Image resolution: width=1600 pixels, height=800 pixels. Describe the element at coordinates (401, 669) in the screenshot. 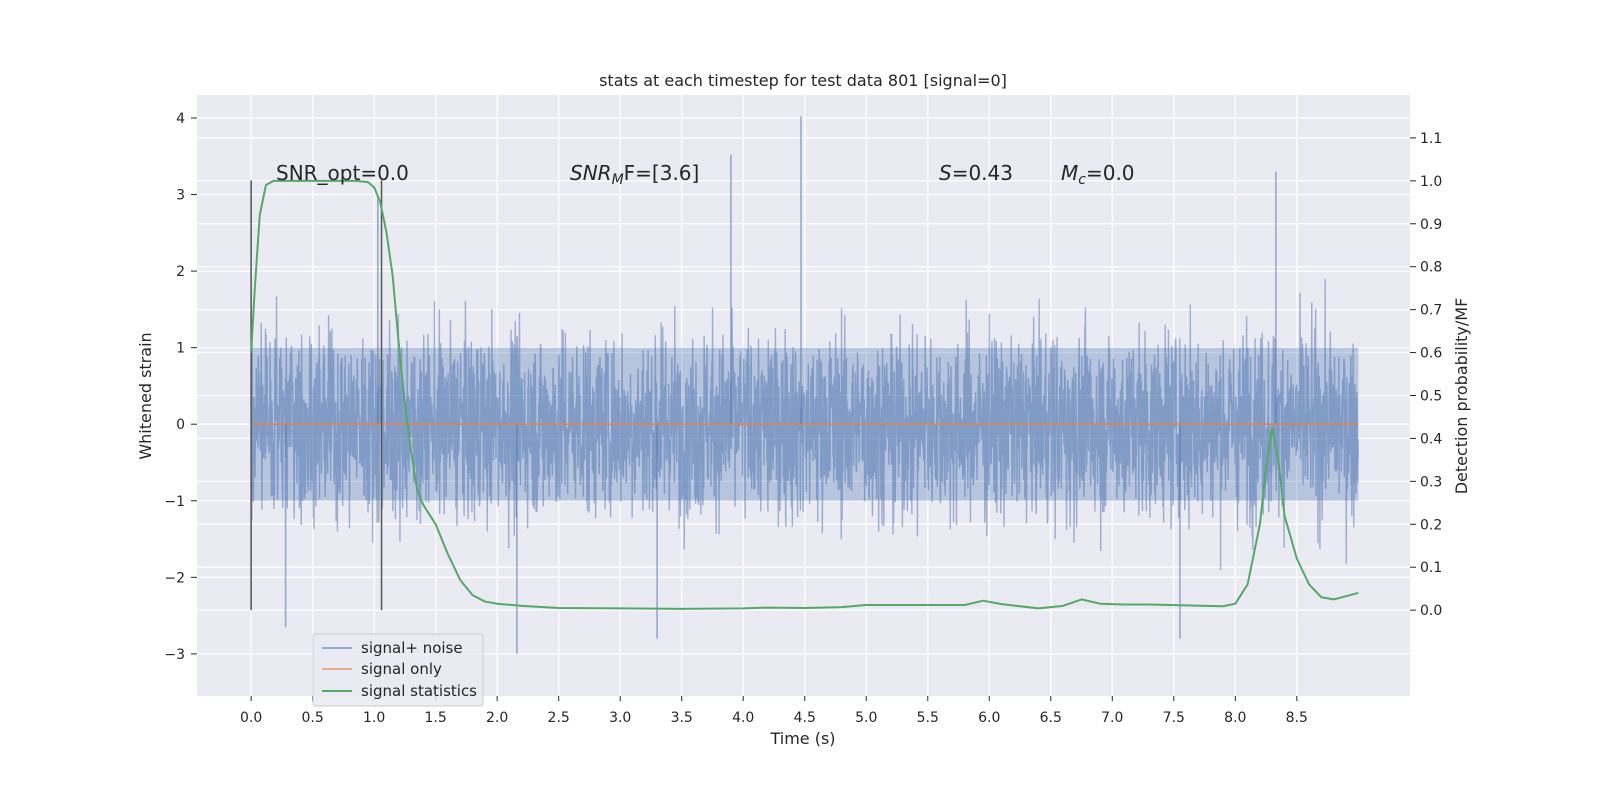

I see `legend-label-signal: signal only` at that location.